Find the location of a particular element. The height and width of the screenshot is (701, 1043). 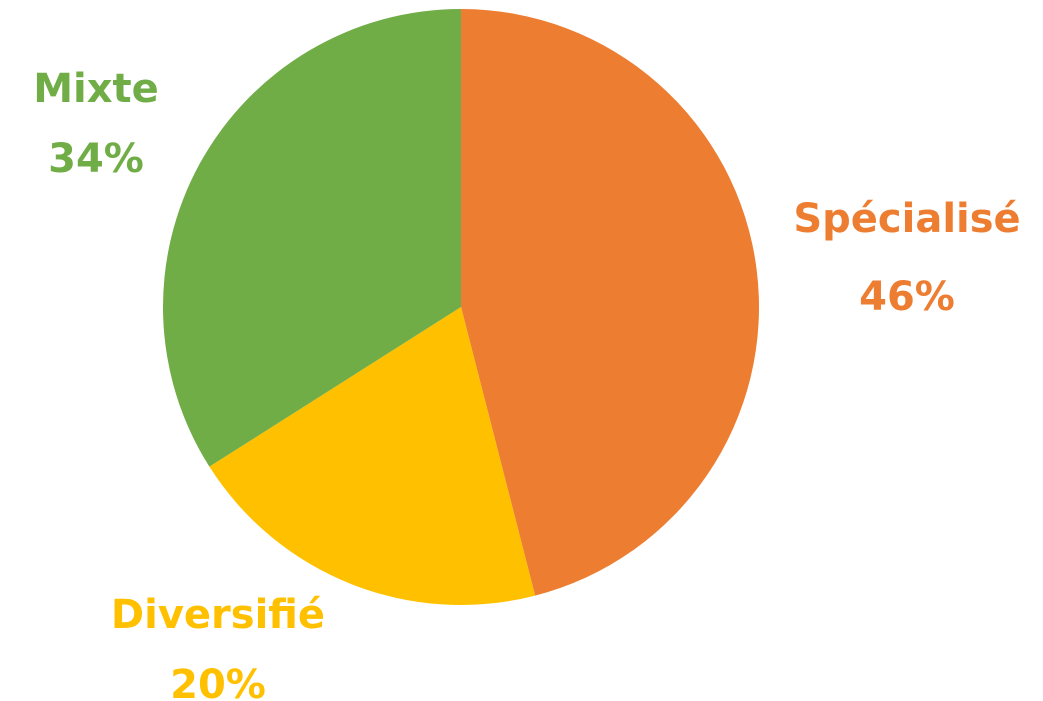

slice-label-name: Spécialisé is located at coordinates (906, 219).